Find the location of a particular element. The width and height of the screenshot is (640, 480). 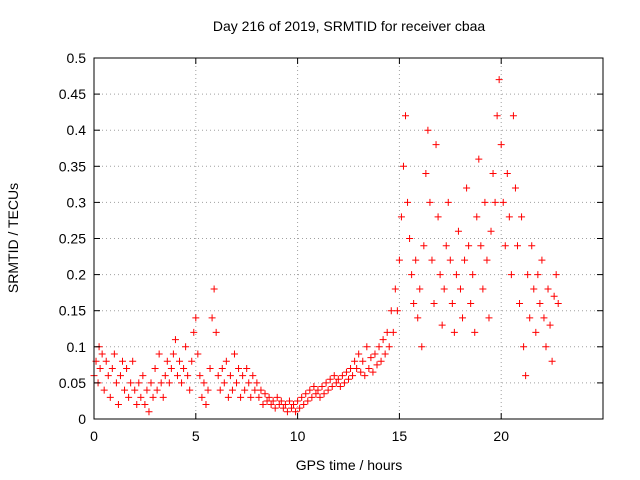

x-tick-label: 5 is located at coordinates (196, 436).